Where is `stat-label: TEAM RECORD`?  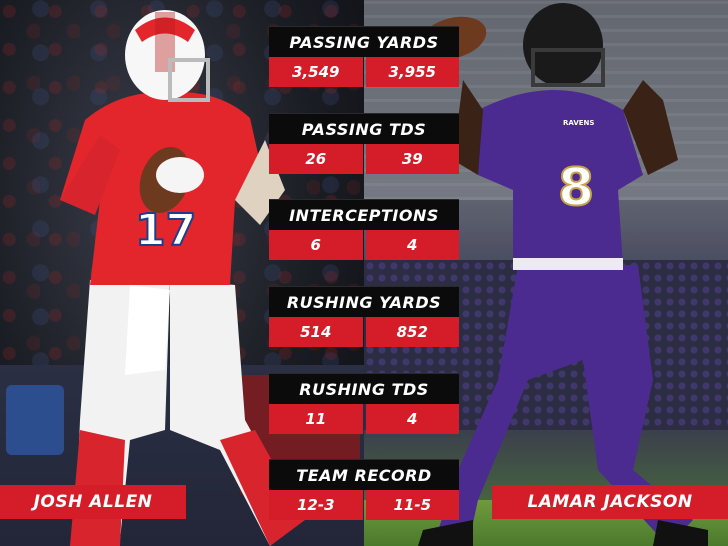 stat-label: TEAM RECORD is located at coordinates (364, 474).